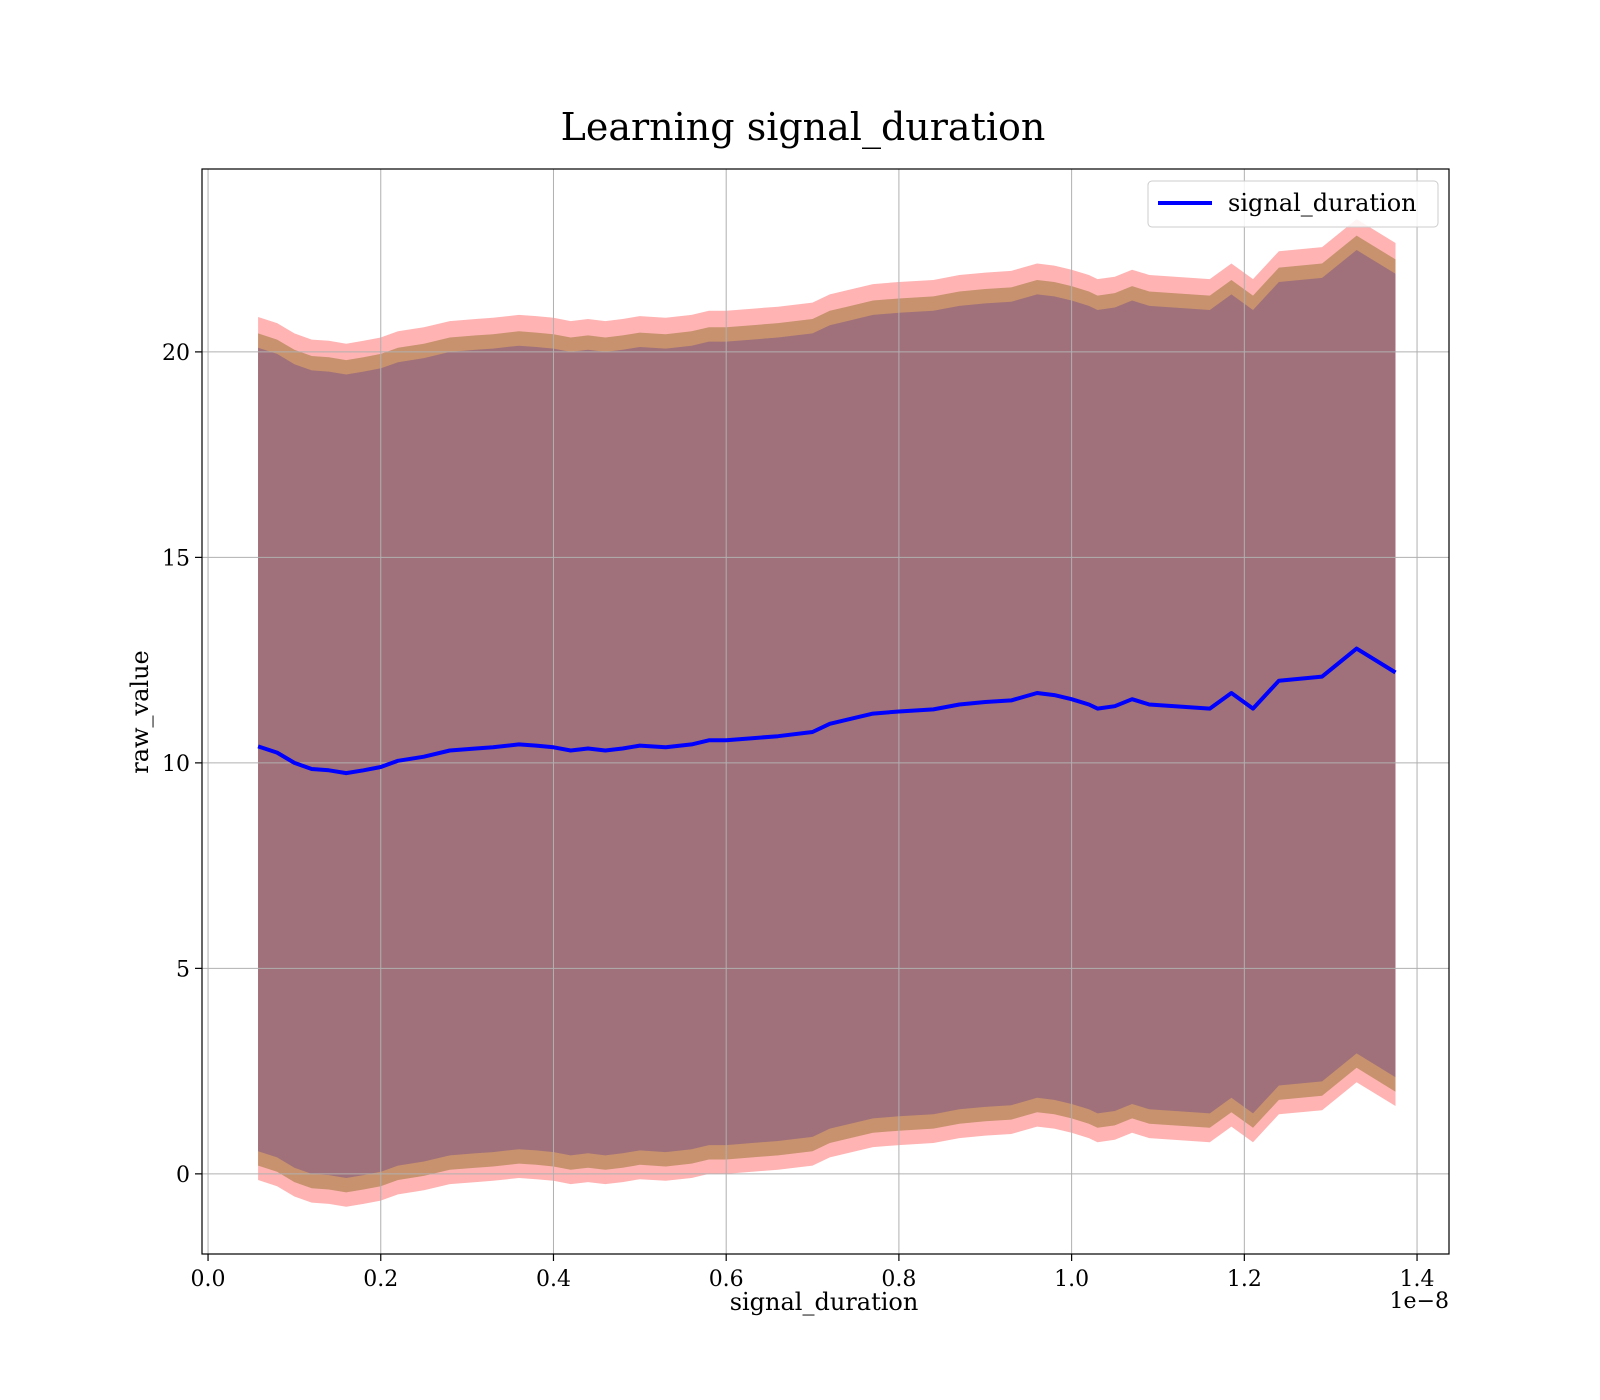 The height and width of the screenshot is (1400, 1600). I want to click on x-tick-label: 1.2, so click(1244, 1279).